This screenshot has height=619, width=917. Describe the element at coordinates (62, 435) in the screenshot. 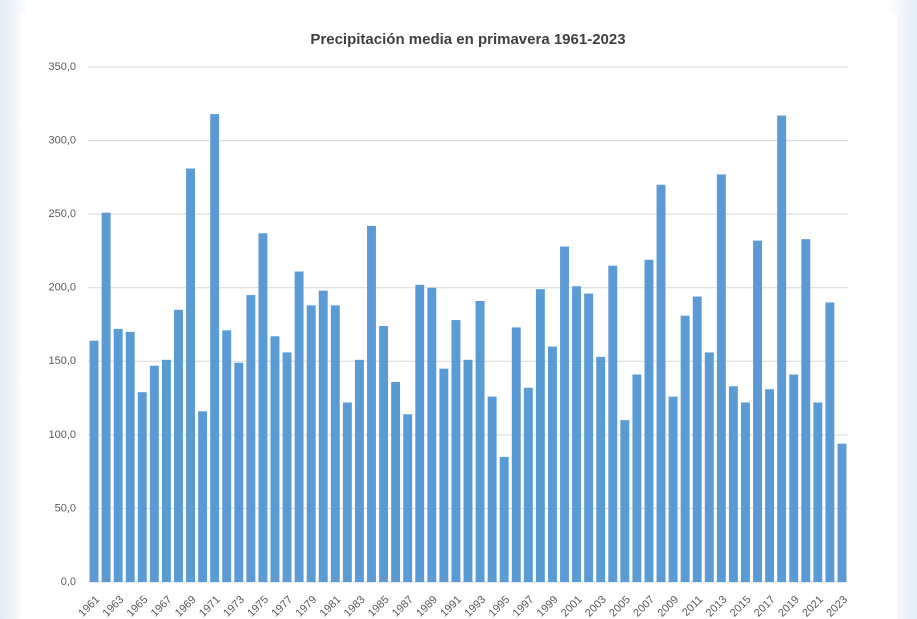

I see `y-tick-label: 100,0` at that location.